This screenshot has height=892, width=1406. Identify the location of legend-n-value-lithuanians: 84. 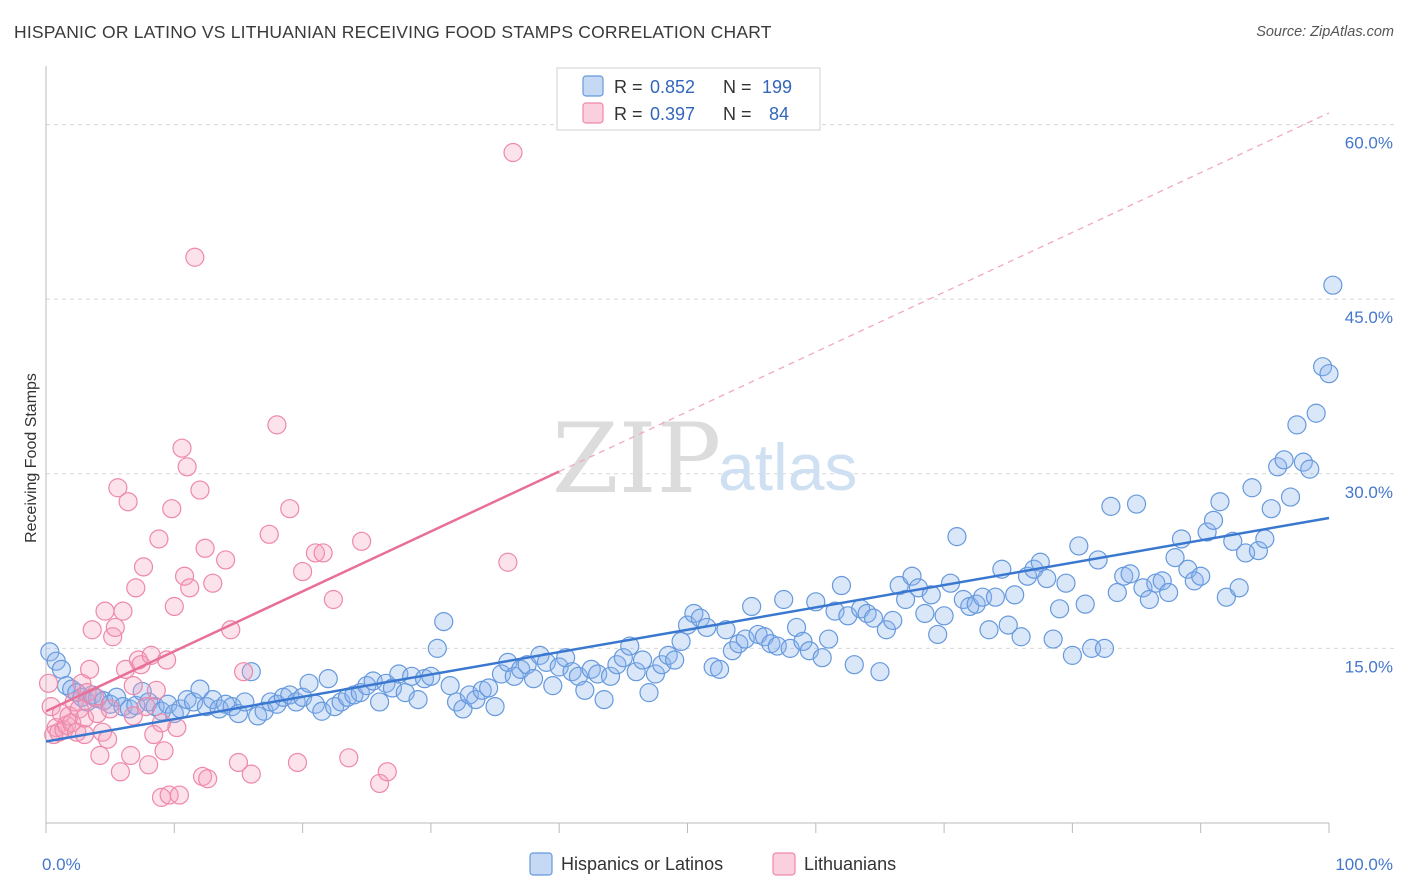
(779, 114).